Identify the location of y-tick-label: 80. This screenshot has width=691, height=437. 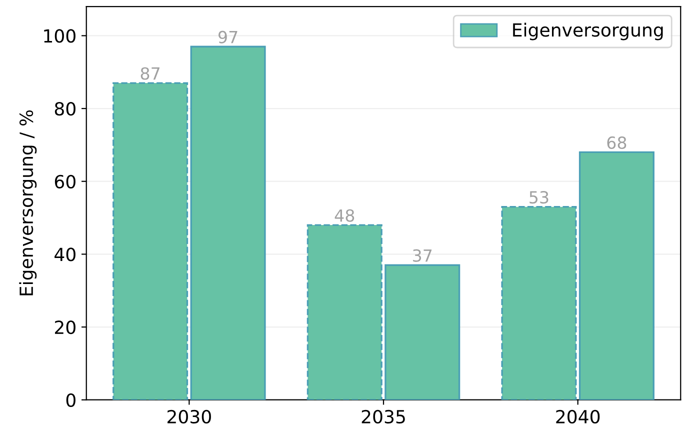
(65, 109).